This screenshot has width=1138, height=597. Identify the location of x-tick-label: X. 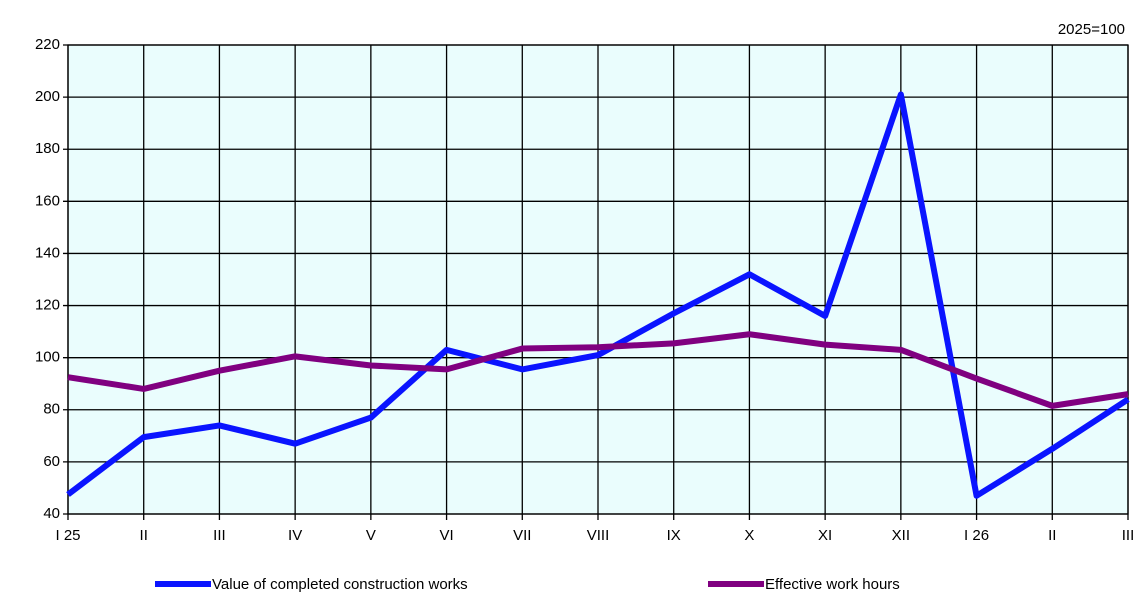
(749, 535).